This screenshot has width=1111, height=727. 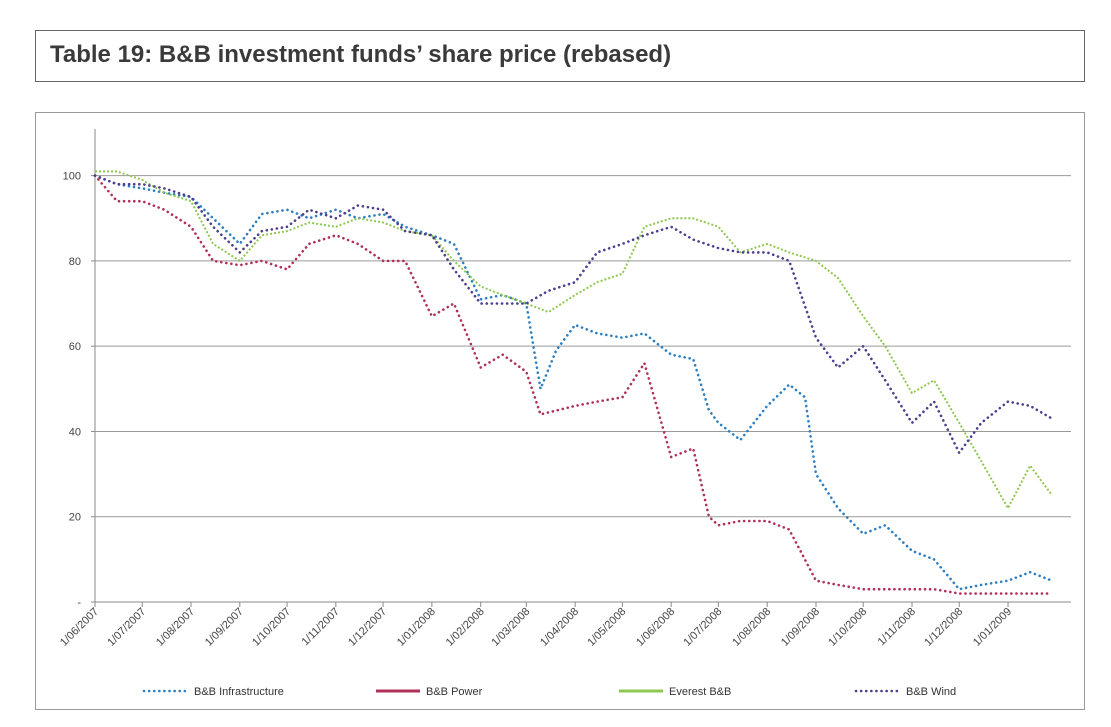 What do you see at coordinates (367, 627) in the screenshot?
I see `x-tick-label: 1/12/2007` at bounding box center [367, 627].